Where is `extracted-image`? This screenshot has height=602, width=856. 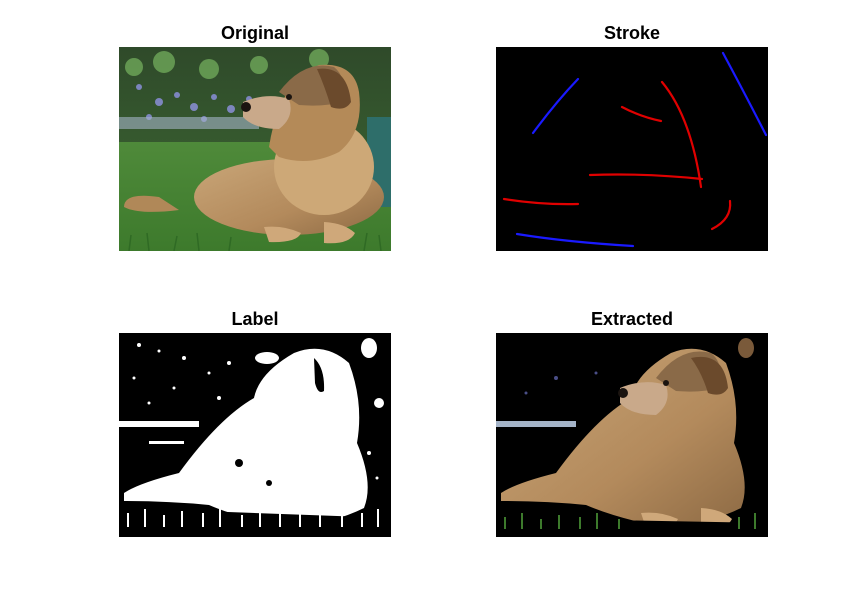 extracted-image is located at coordinates (632, 435).